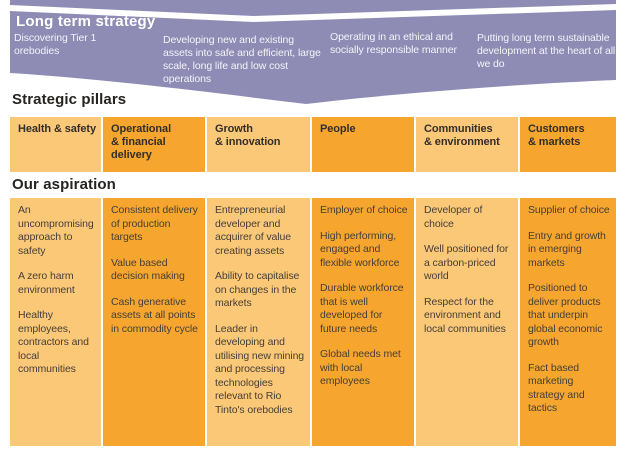 The width and height of the screenshot is (626, 452). I want to click on pillar-header-cell: Communities & environment, so click(467, 144).